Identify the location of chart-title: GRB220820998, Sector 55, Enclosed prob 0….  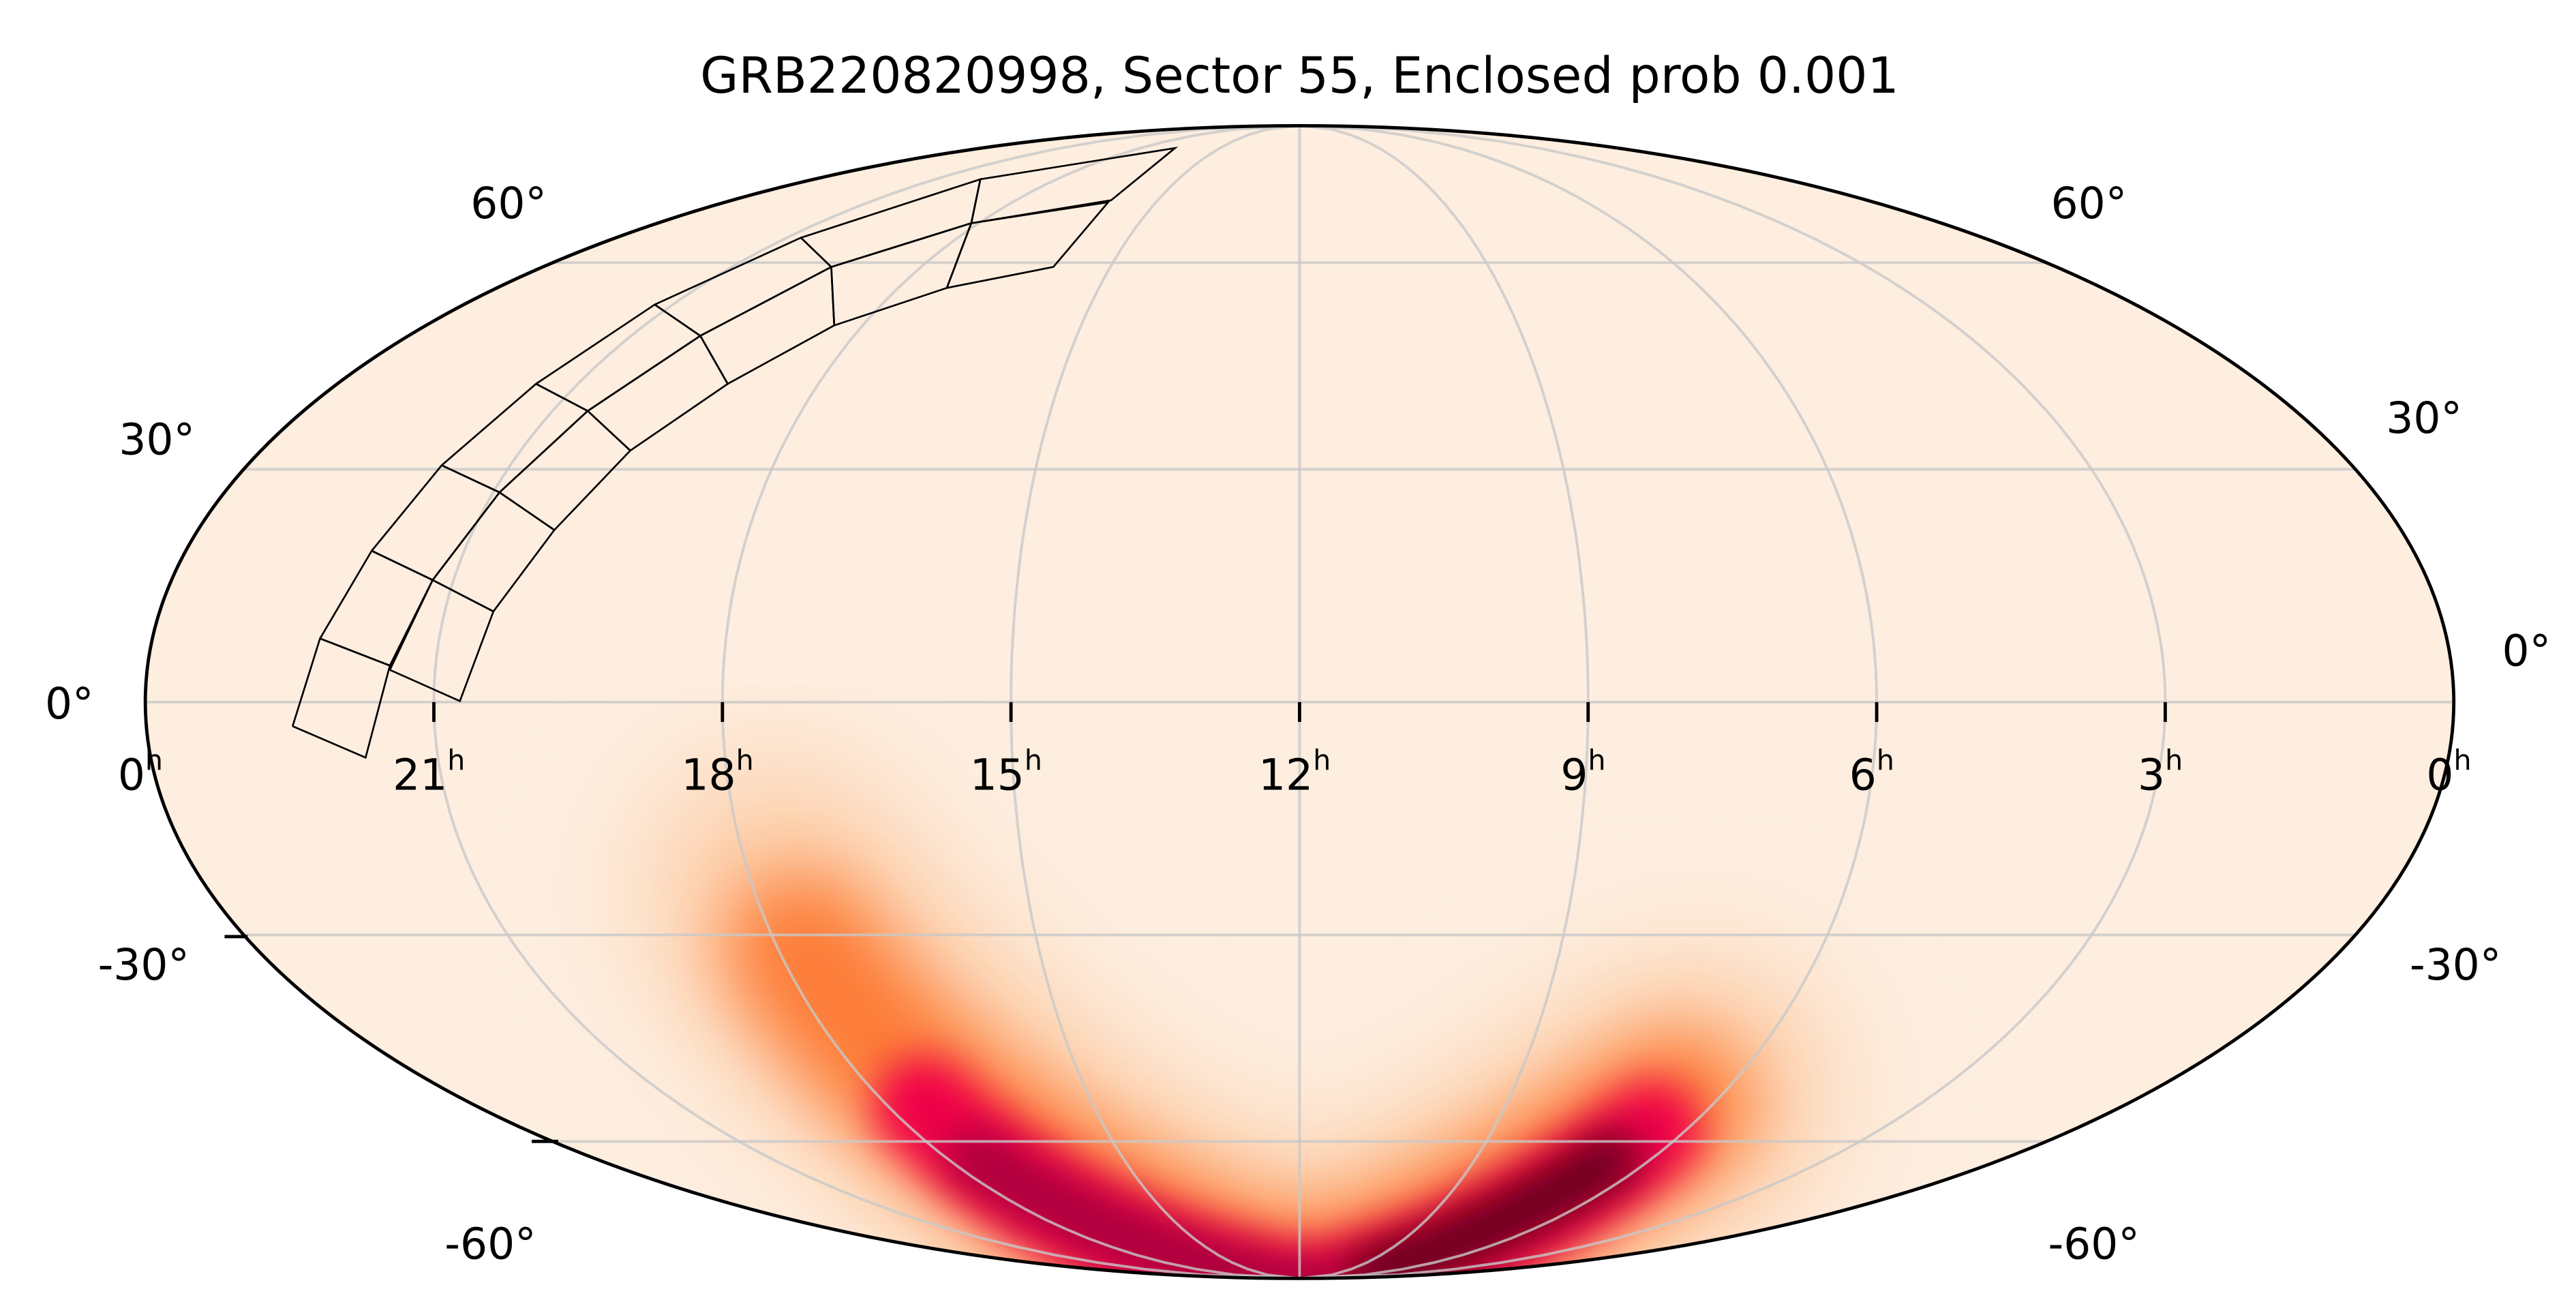
(1300, 76).